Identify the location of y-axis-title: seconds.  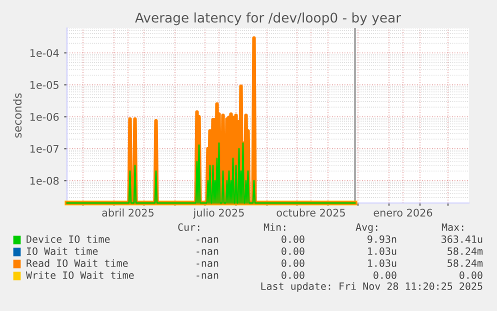
(17, 115).